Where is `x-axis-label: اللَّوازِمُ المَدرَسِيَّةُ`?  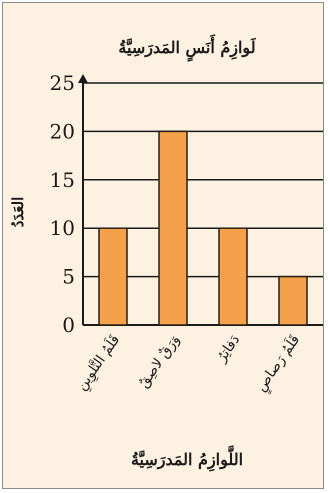
x-axis-label: اللَّوازِمُ المَدرَسِيَّةُ is located at coordinates (187, 457).